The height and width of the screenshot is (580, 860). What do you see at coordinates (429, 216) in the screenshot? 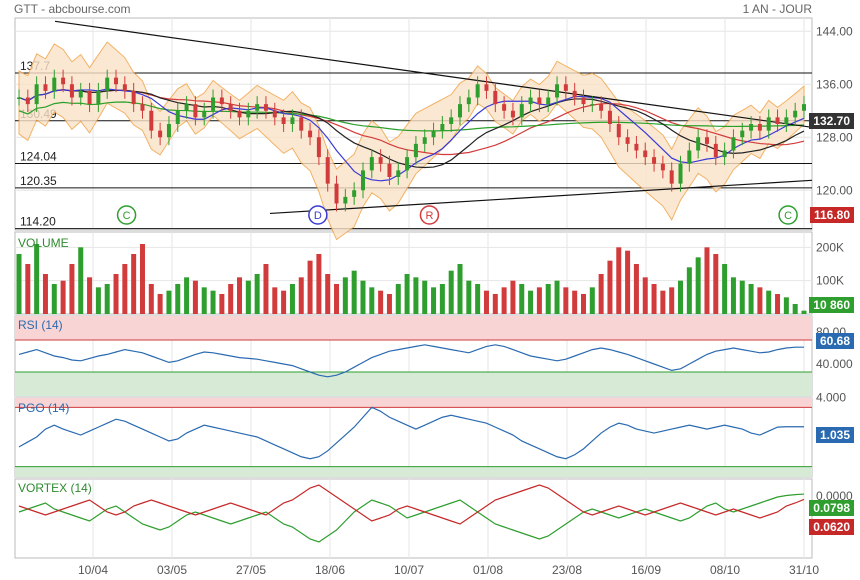
I see `signal-label: R` at bounding box center [429, 216].